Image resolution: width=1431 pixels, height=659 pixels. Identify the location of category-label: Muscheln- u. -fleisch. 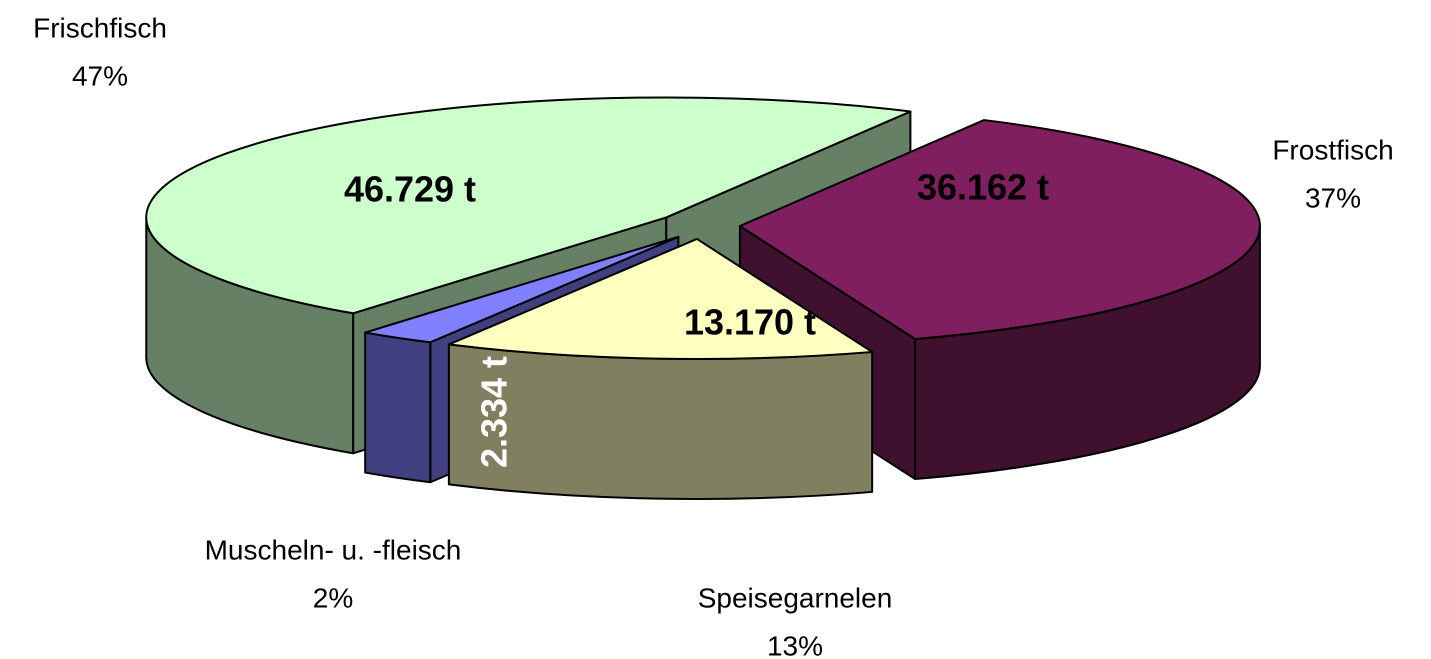
(333, 549).